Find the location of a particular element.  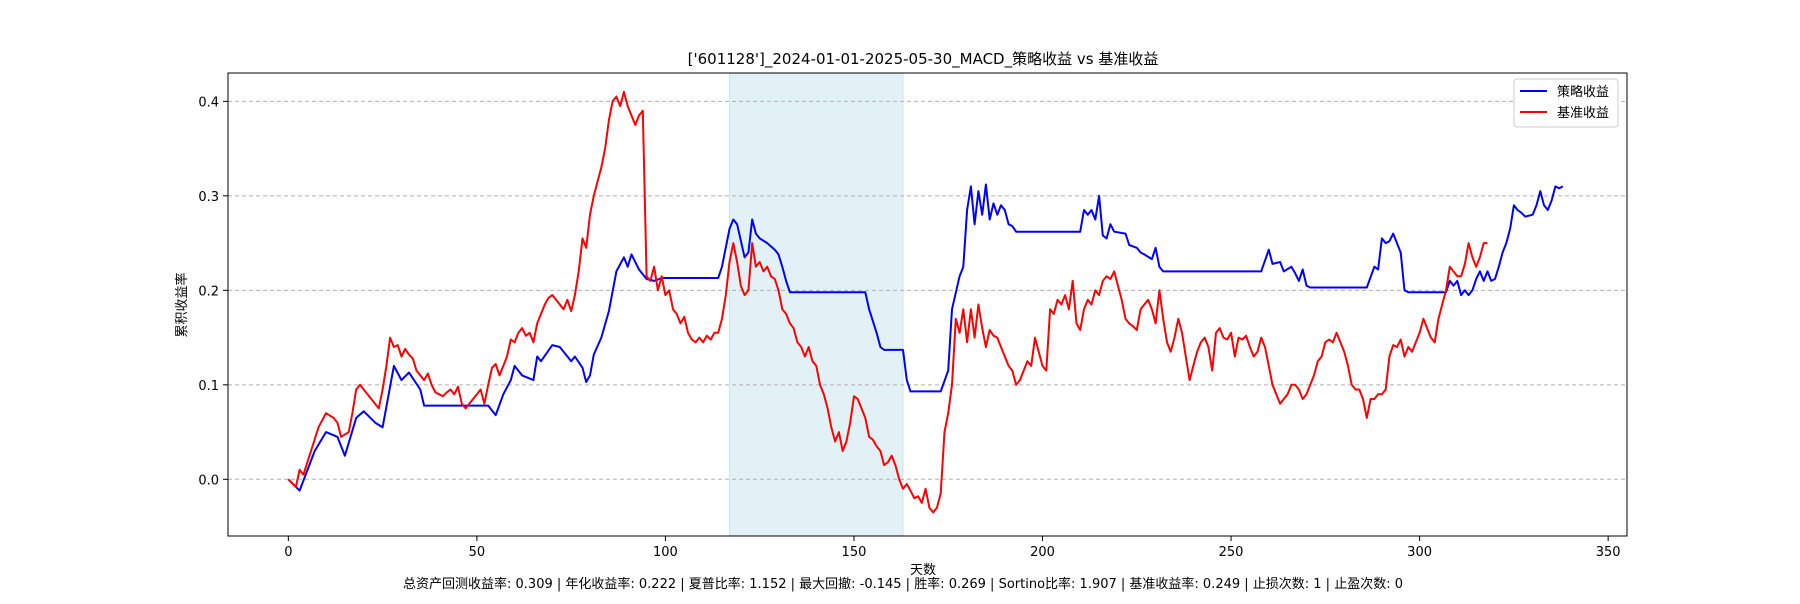

y-tick-label: 0.3 is located at coordinates (208, 197).